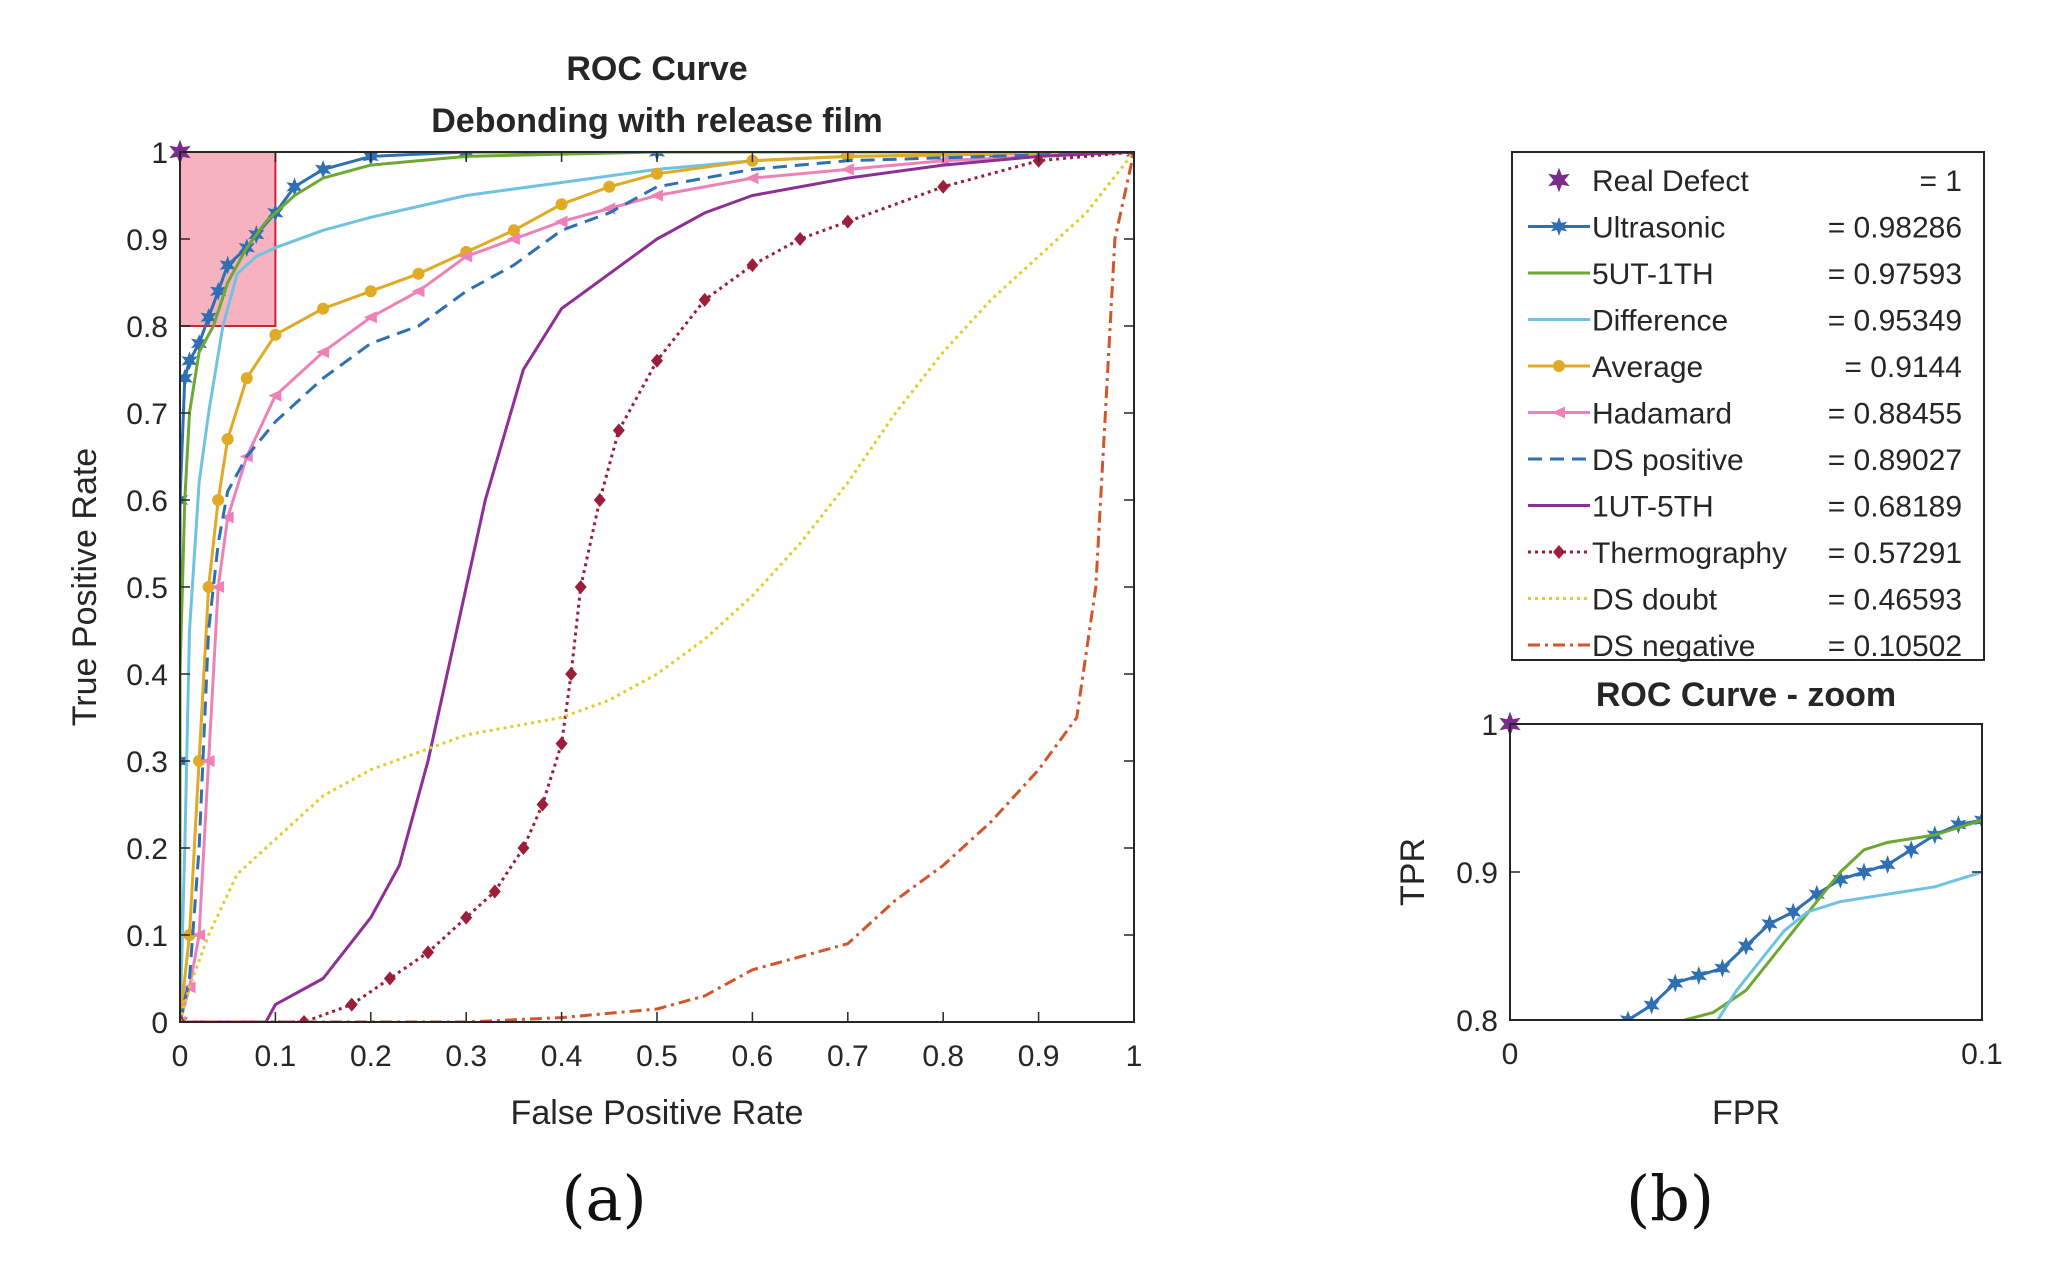  I want to click on legend-item-hadamard-marker, so click(1558, 412).